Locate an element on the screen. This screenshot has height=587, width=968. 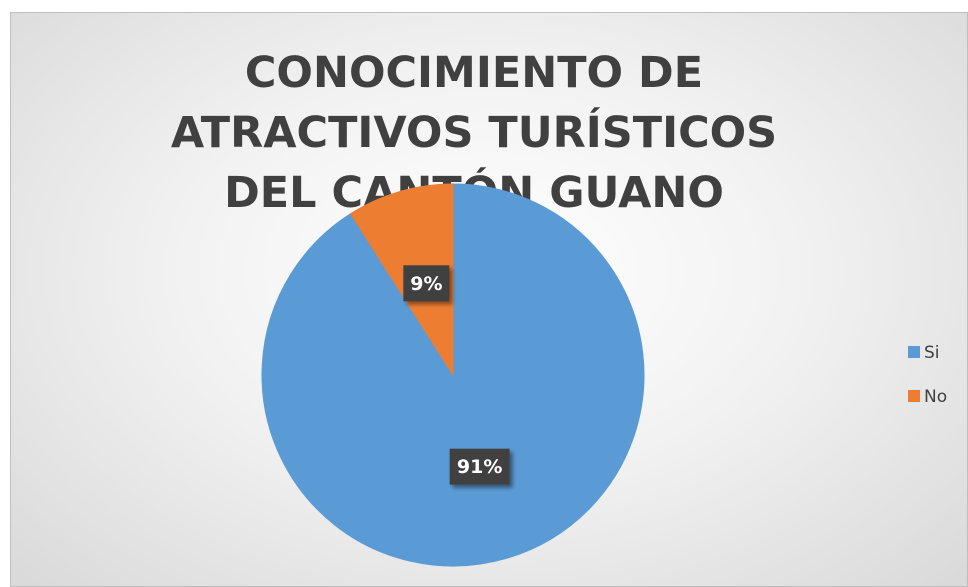
legend-label: Si is located at coordinates (932, 353).